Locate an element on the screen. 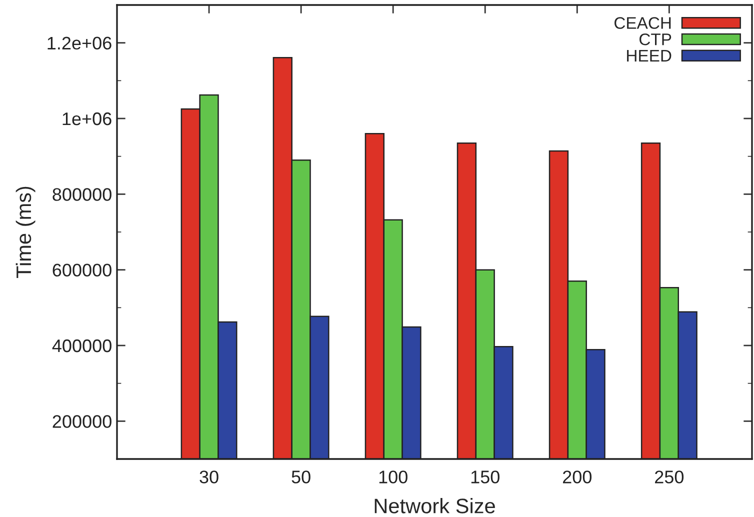 Image resolution: width=754 pixels, height=517 pixels. x-tick-label: 200 is located at coordinates (577, 477).